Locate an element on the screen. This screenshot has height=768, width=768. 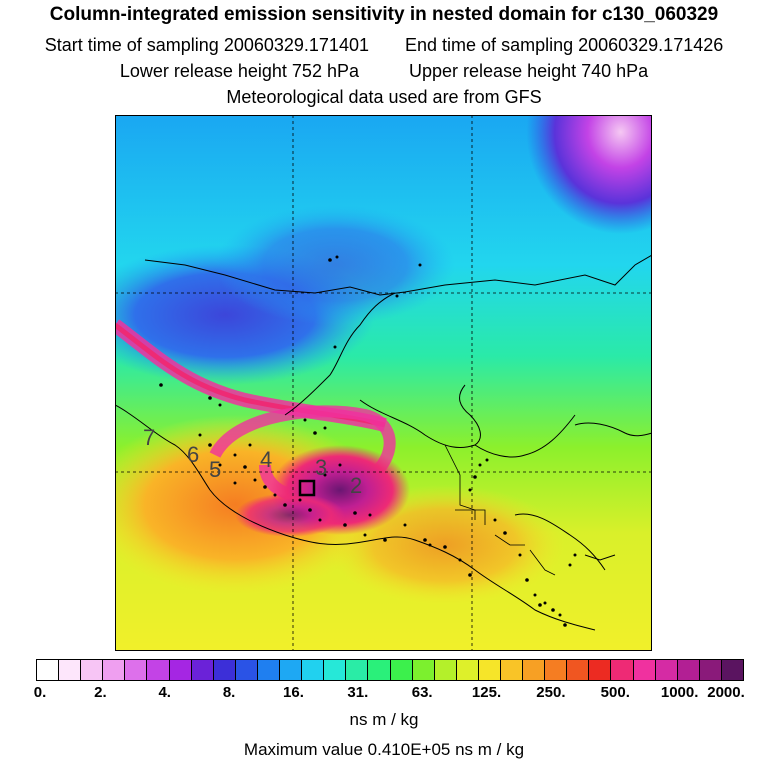
maximum-value: Maximum value 0.410E+05 ns m / kg is located at coordinates (384, 749).